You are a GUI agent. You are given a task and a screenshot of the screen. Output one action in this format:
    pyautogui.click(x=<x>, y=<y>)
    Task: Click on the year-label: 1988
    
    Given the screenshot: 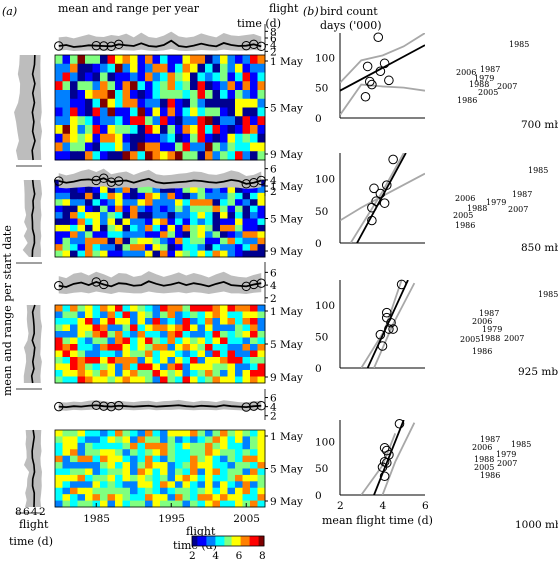 What is the action you would take?
    pyautogui.click(x=479, y=84)
    